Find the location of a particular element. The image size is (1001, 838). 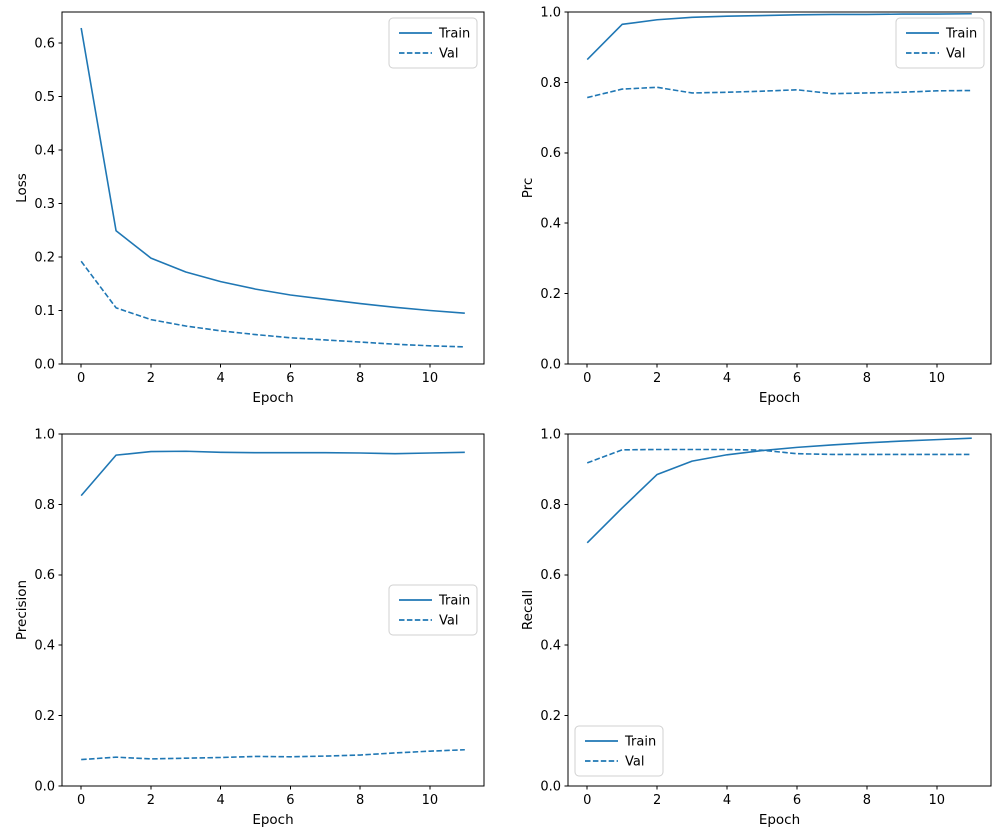

precision-x-tick-label: 4 is located at coordinates (221, 800).